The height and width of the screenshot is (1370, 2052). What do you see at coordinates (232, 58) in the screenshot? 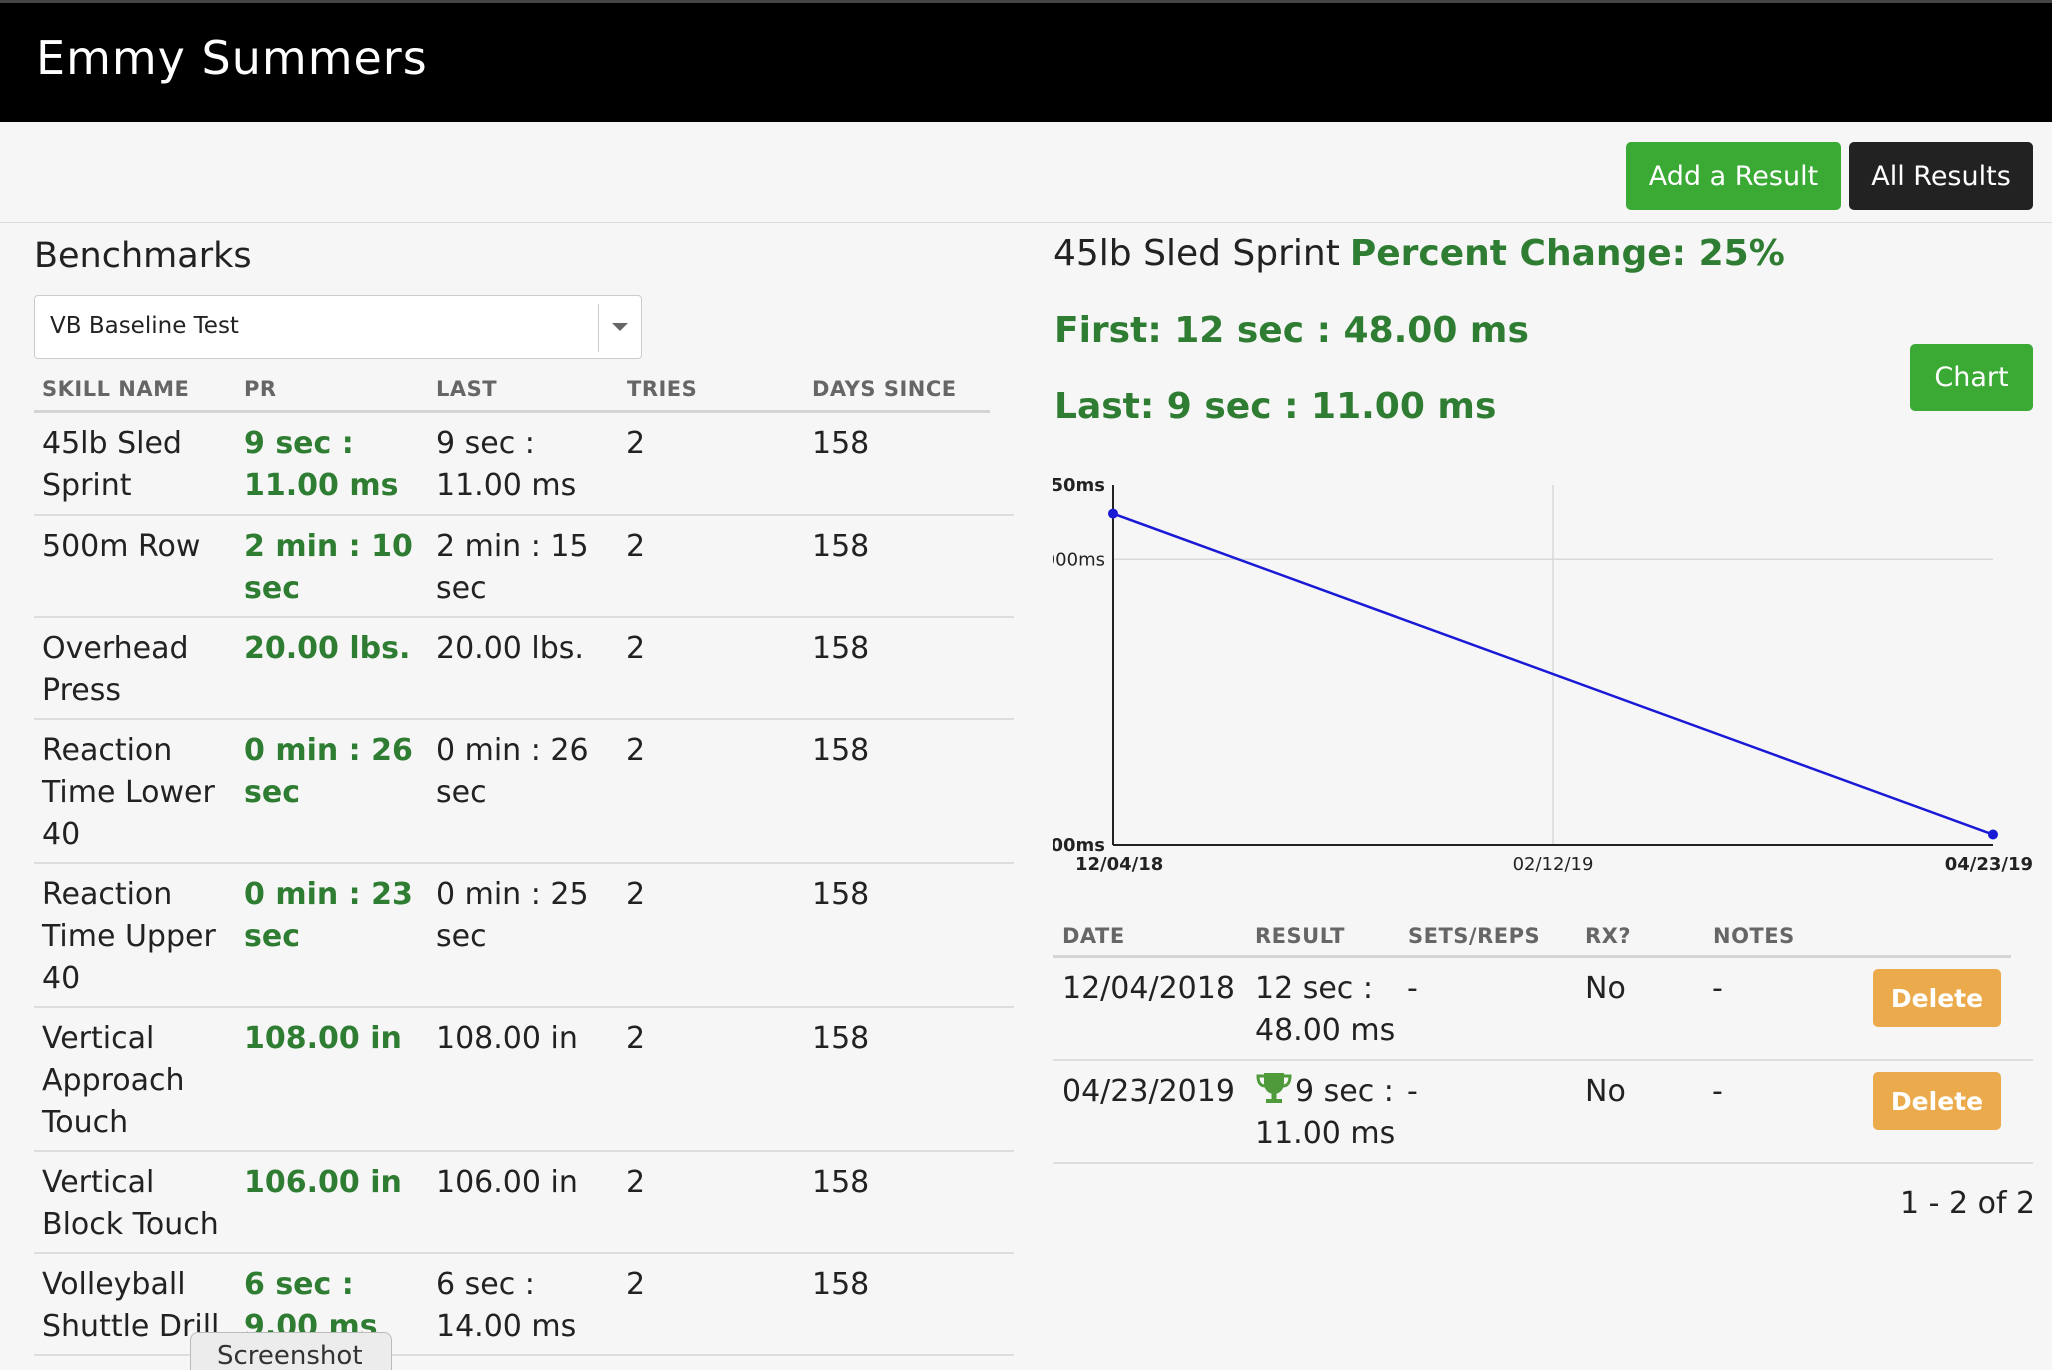
I see `athlete-name: Emmy Summers` at bounding box center [232, 58].